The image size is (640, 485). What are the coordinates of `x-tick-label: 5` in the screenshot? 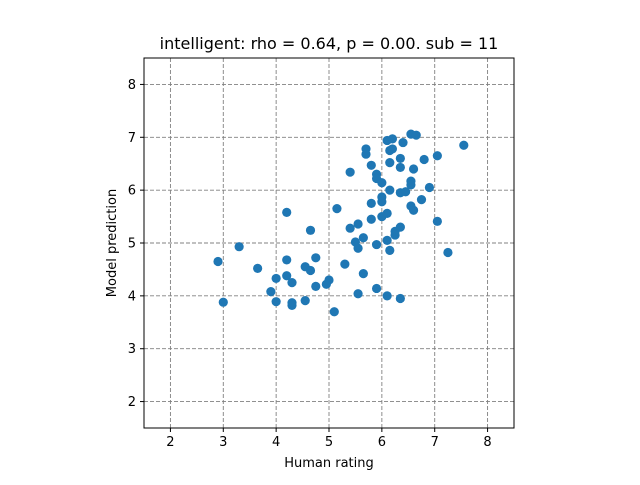 It's located at (329, 442).